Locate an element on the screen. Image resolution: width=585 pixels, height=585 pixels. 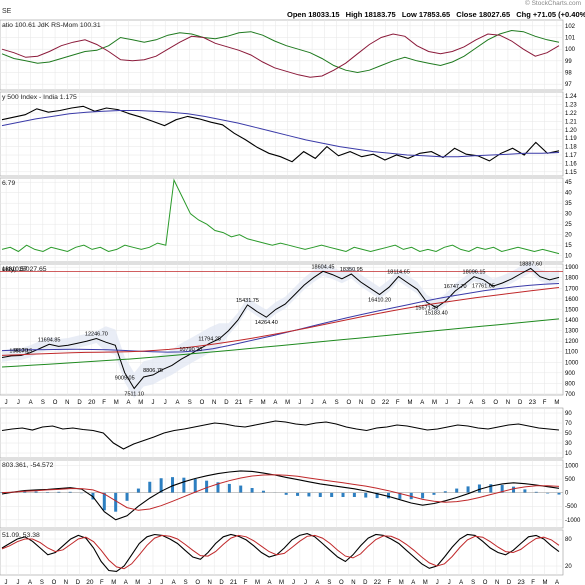
panel-frame-macd is located at coordinates (282, 494).